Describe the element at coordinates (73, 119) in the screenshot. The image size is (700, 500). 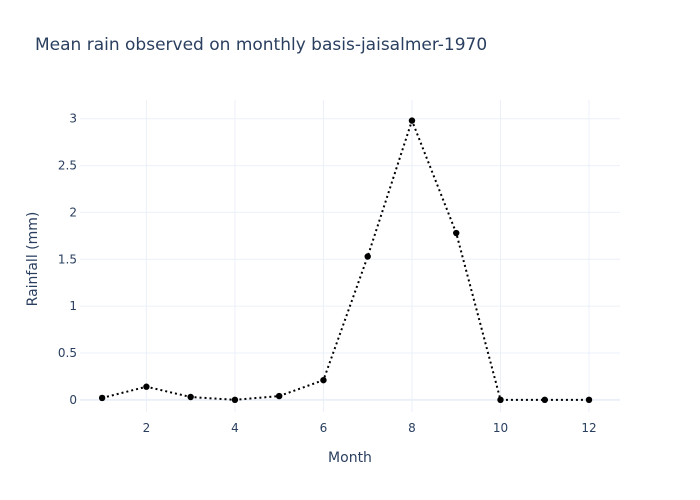
I see `y-tick-label: 3` at that location.